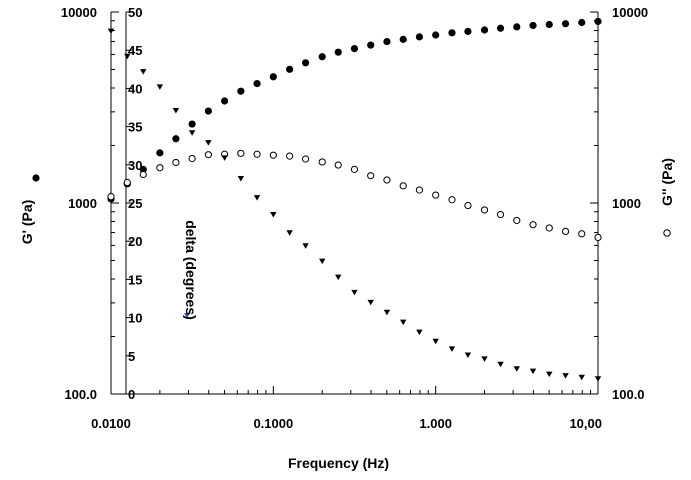 The height and width of the screenshot is (480, 691). I want to click on inner-tick-label: 20, so click(135, 241).